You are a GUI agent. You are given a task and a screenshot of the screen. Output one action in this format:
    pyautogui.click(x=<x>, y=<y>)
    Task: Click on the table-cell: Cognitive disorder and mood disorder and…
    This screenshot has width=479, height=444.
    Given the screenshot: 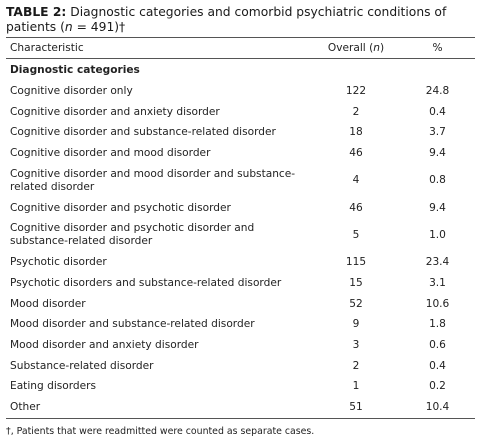 What is the action you would take?
    pyautogui.click(x=153, y=180)
    